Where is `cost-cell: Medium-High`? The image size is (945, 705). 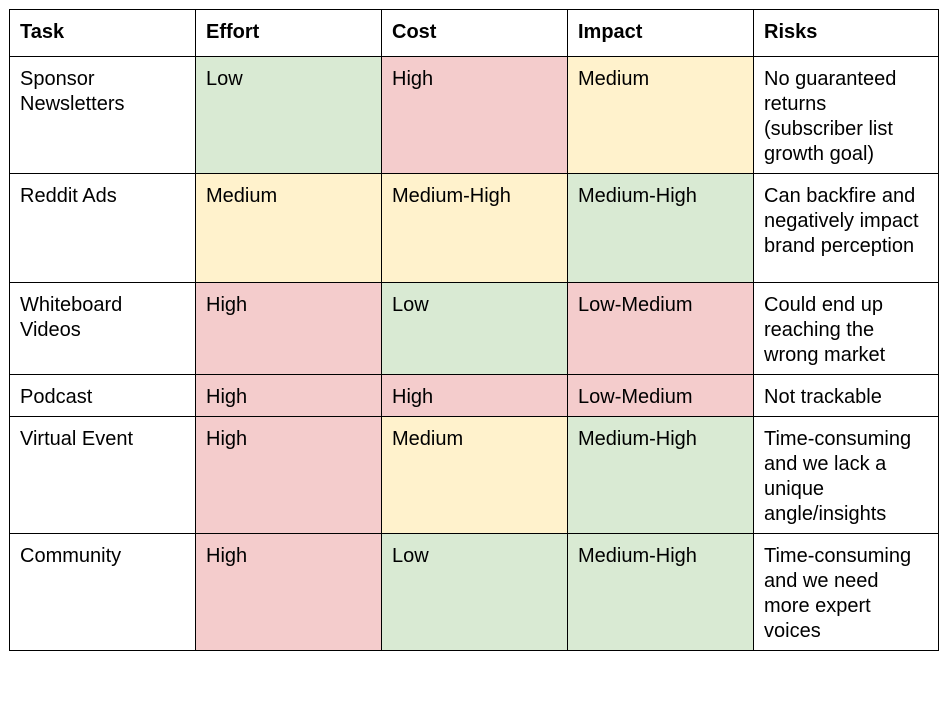 cost-cell: Medium-High is located at coordinates (474, 228).